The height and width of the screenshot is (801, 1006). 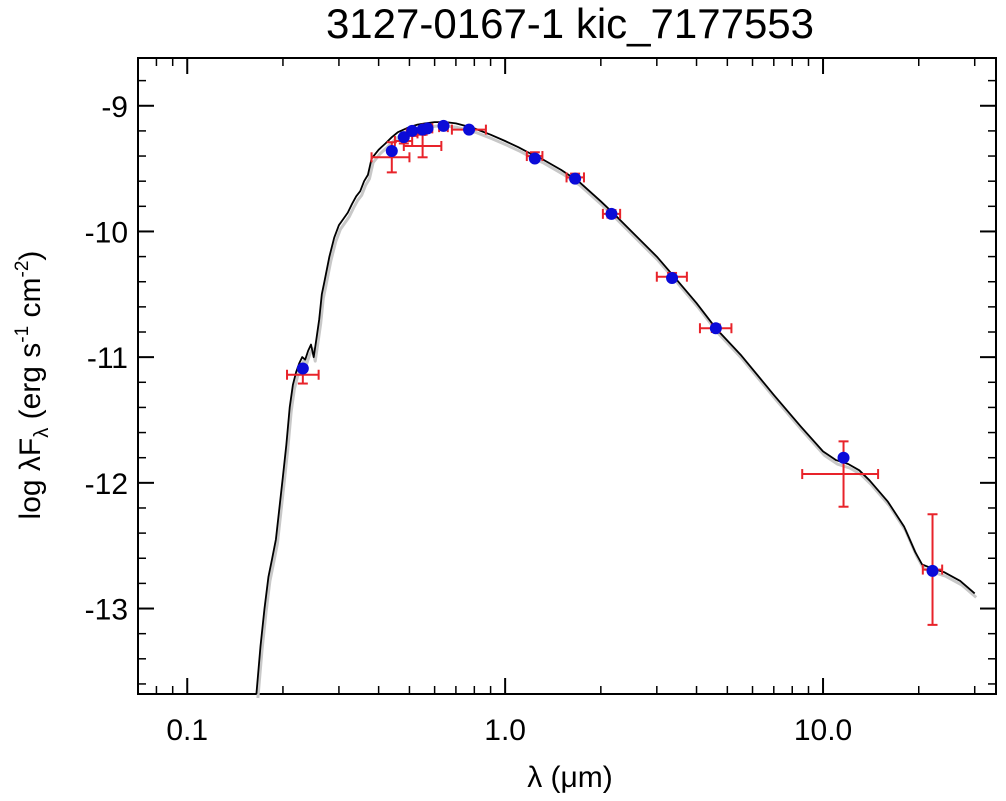 I want to click on y-tick-label: -13, so click(x=106, y=610).